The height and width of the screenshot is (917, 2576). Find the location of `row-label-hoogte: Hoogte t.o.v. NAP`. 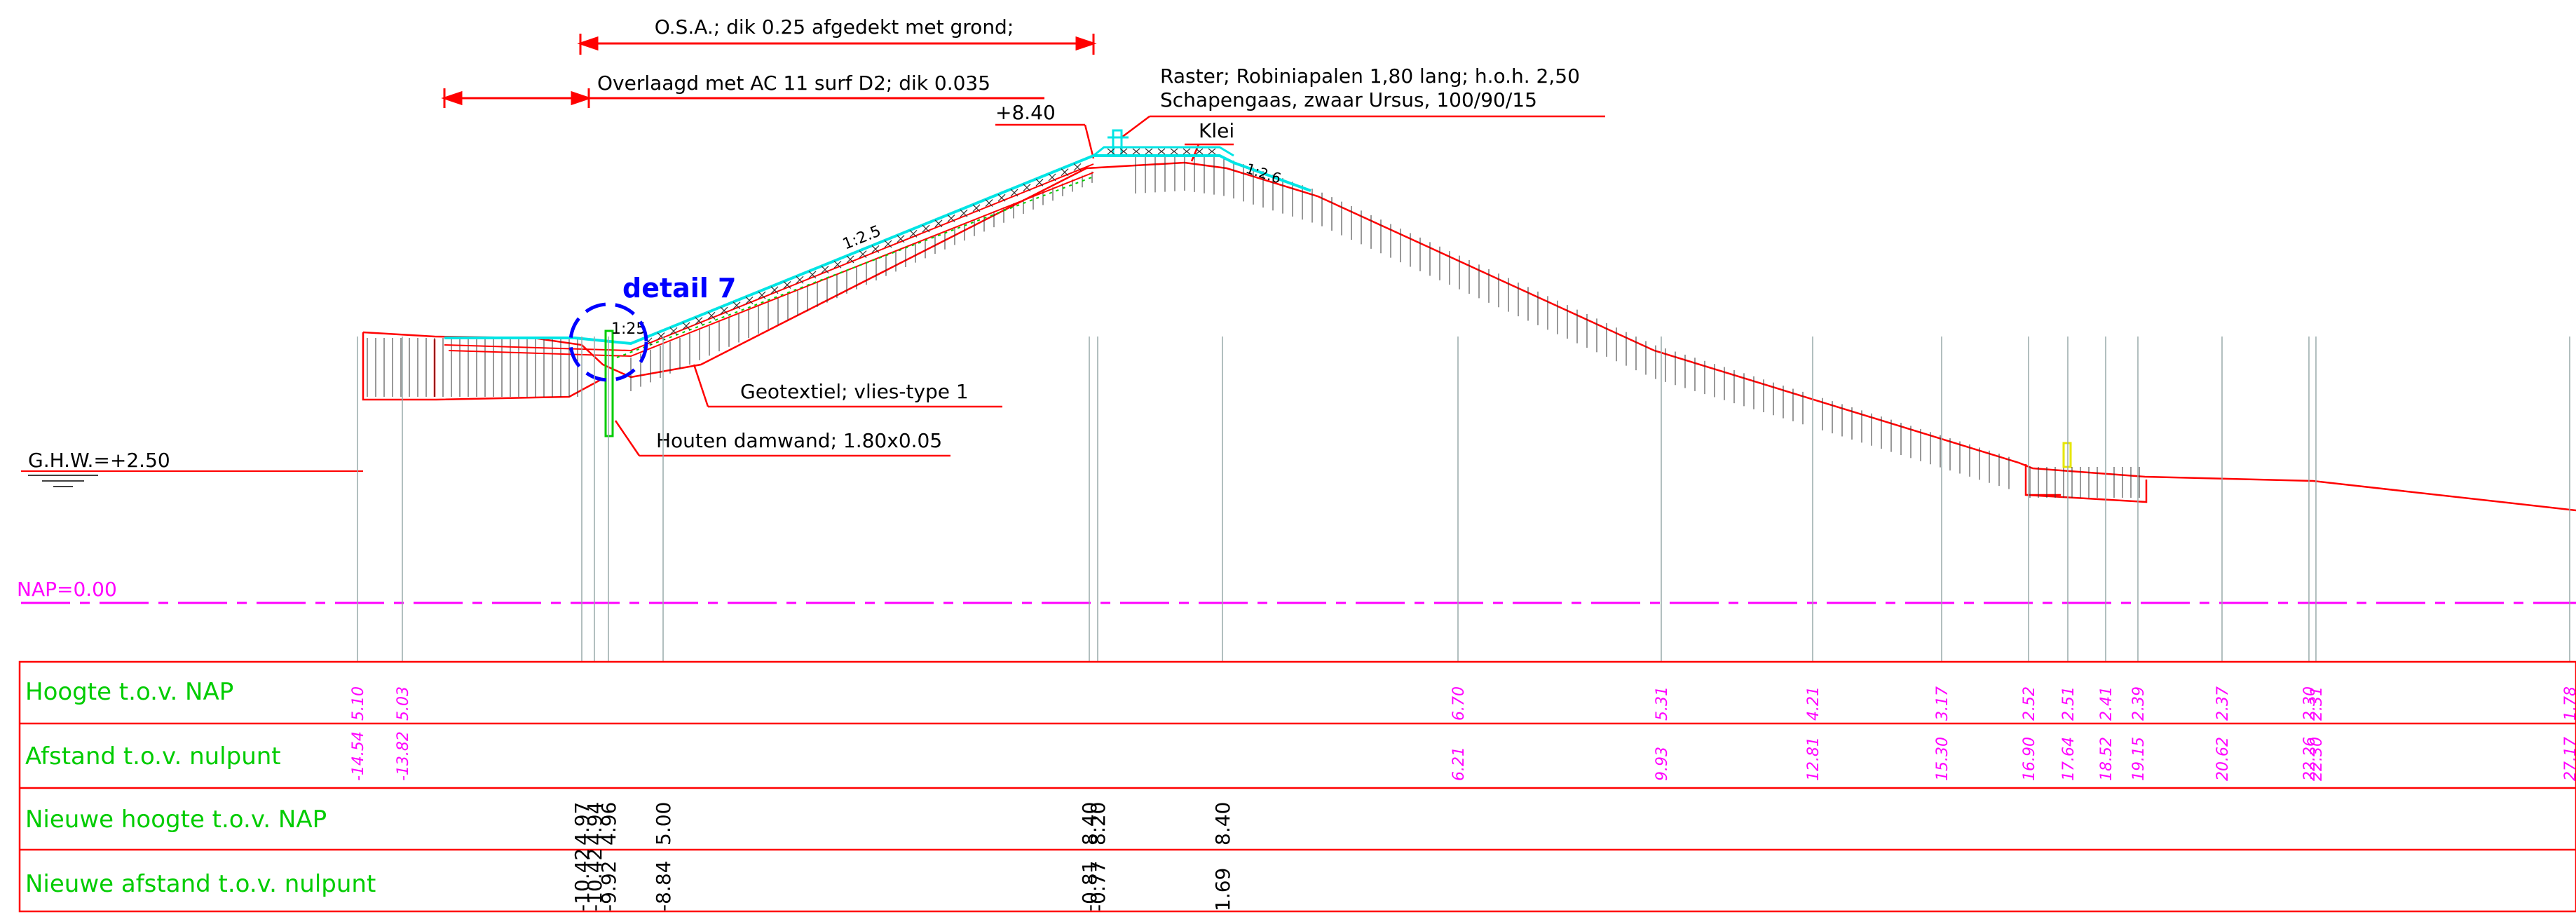

row-label-hoogte: Hoogte t.o.v. NAP is located at coordinates (129, 692).